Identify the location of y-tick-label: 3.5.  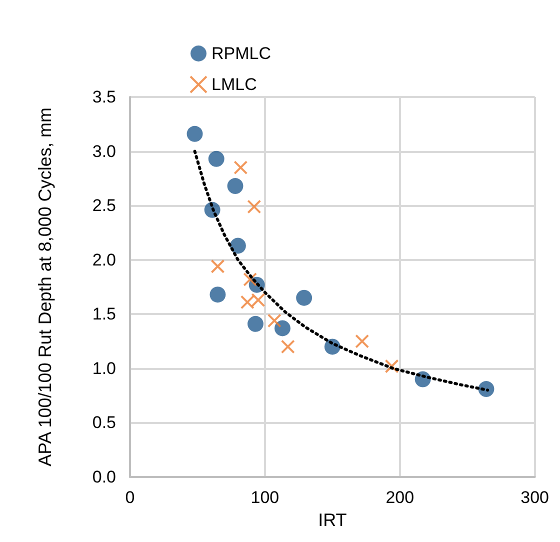
(104, 97).